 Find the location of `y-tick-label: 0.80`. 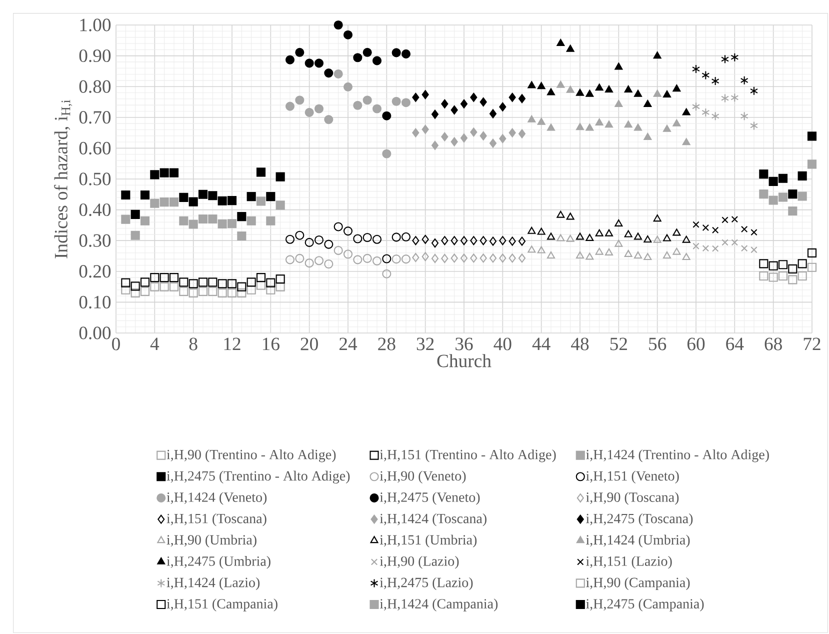

y-tick-label: 0.80 is located at coordinates (95, 86).